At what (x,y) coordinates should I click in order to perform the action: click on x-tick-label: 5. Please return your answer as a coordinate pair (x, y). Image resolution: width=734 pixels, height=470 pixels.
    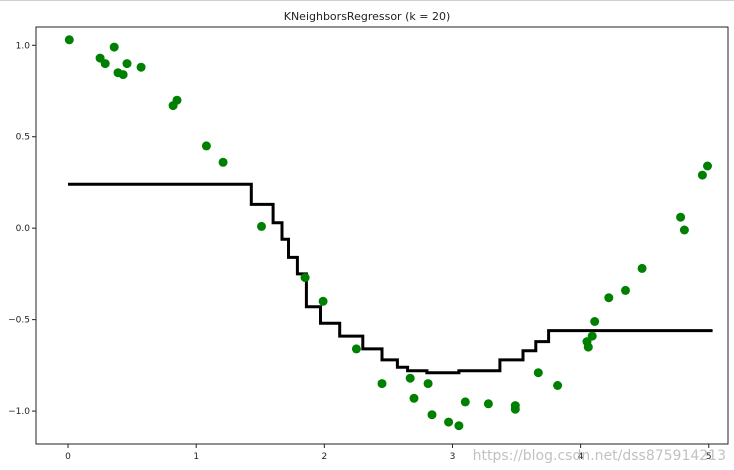
    Looking at the image, I should click on (709, 457).